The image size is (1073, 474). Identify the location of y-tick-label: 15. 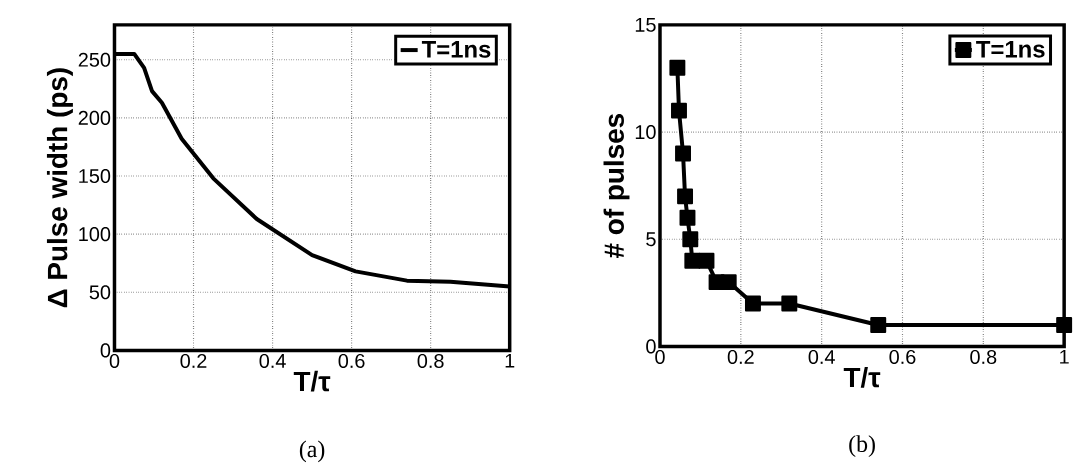
(645, 25).